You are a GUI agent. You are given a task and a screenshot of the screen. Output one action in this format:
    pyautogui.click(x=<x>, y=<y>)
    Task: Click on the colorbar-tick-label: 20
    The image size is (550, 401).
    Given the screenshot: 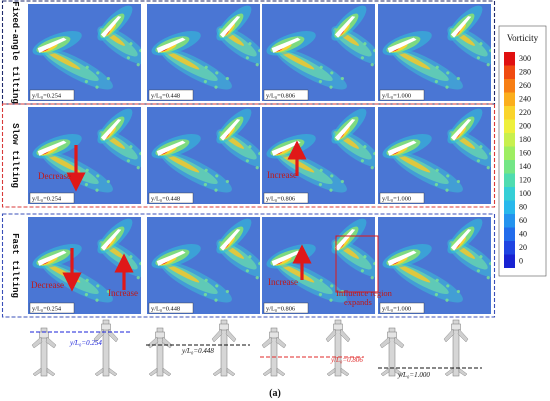 What is the action you would take?
    pyautogui.click(x=523, y=247)
    